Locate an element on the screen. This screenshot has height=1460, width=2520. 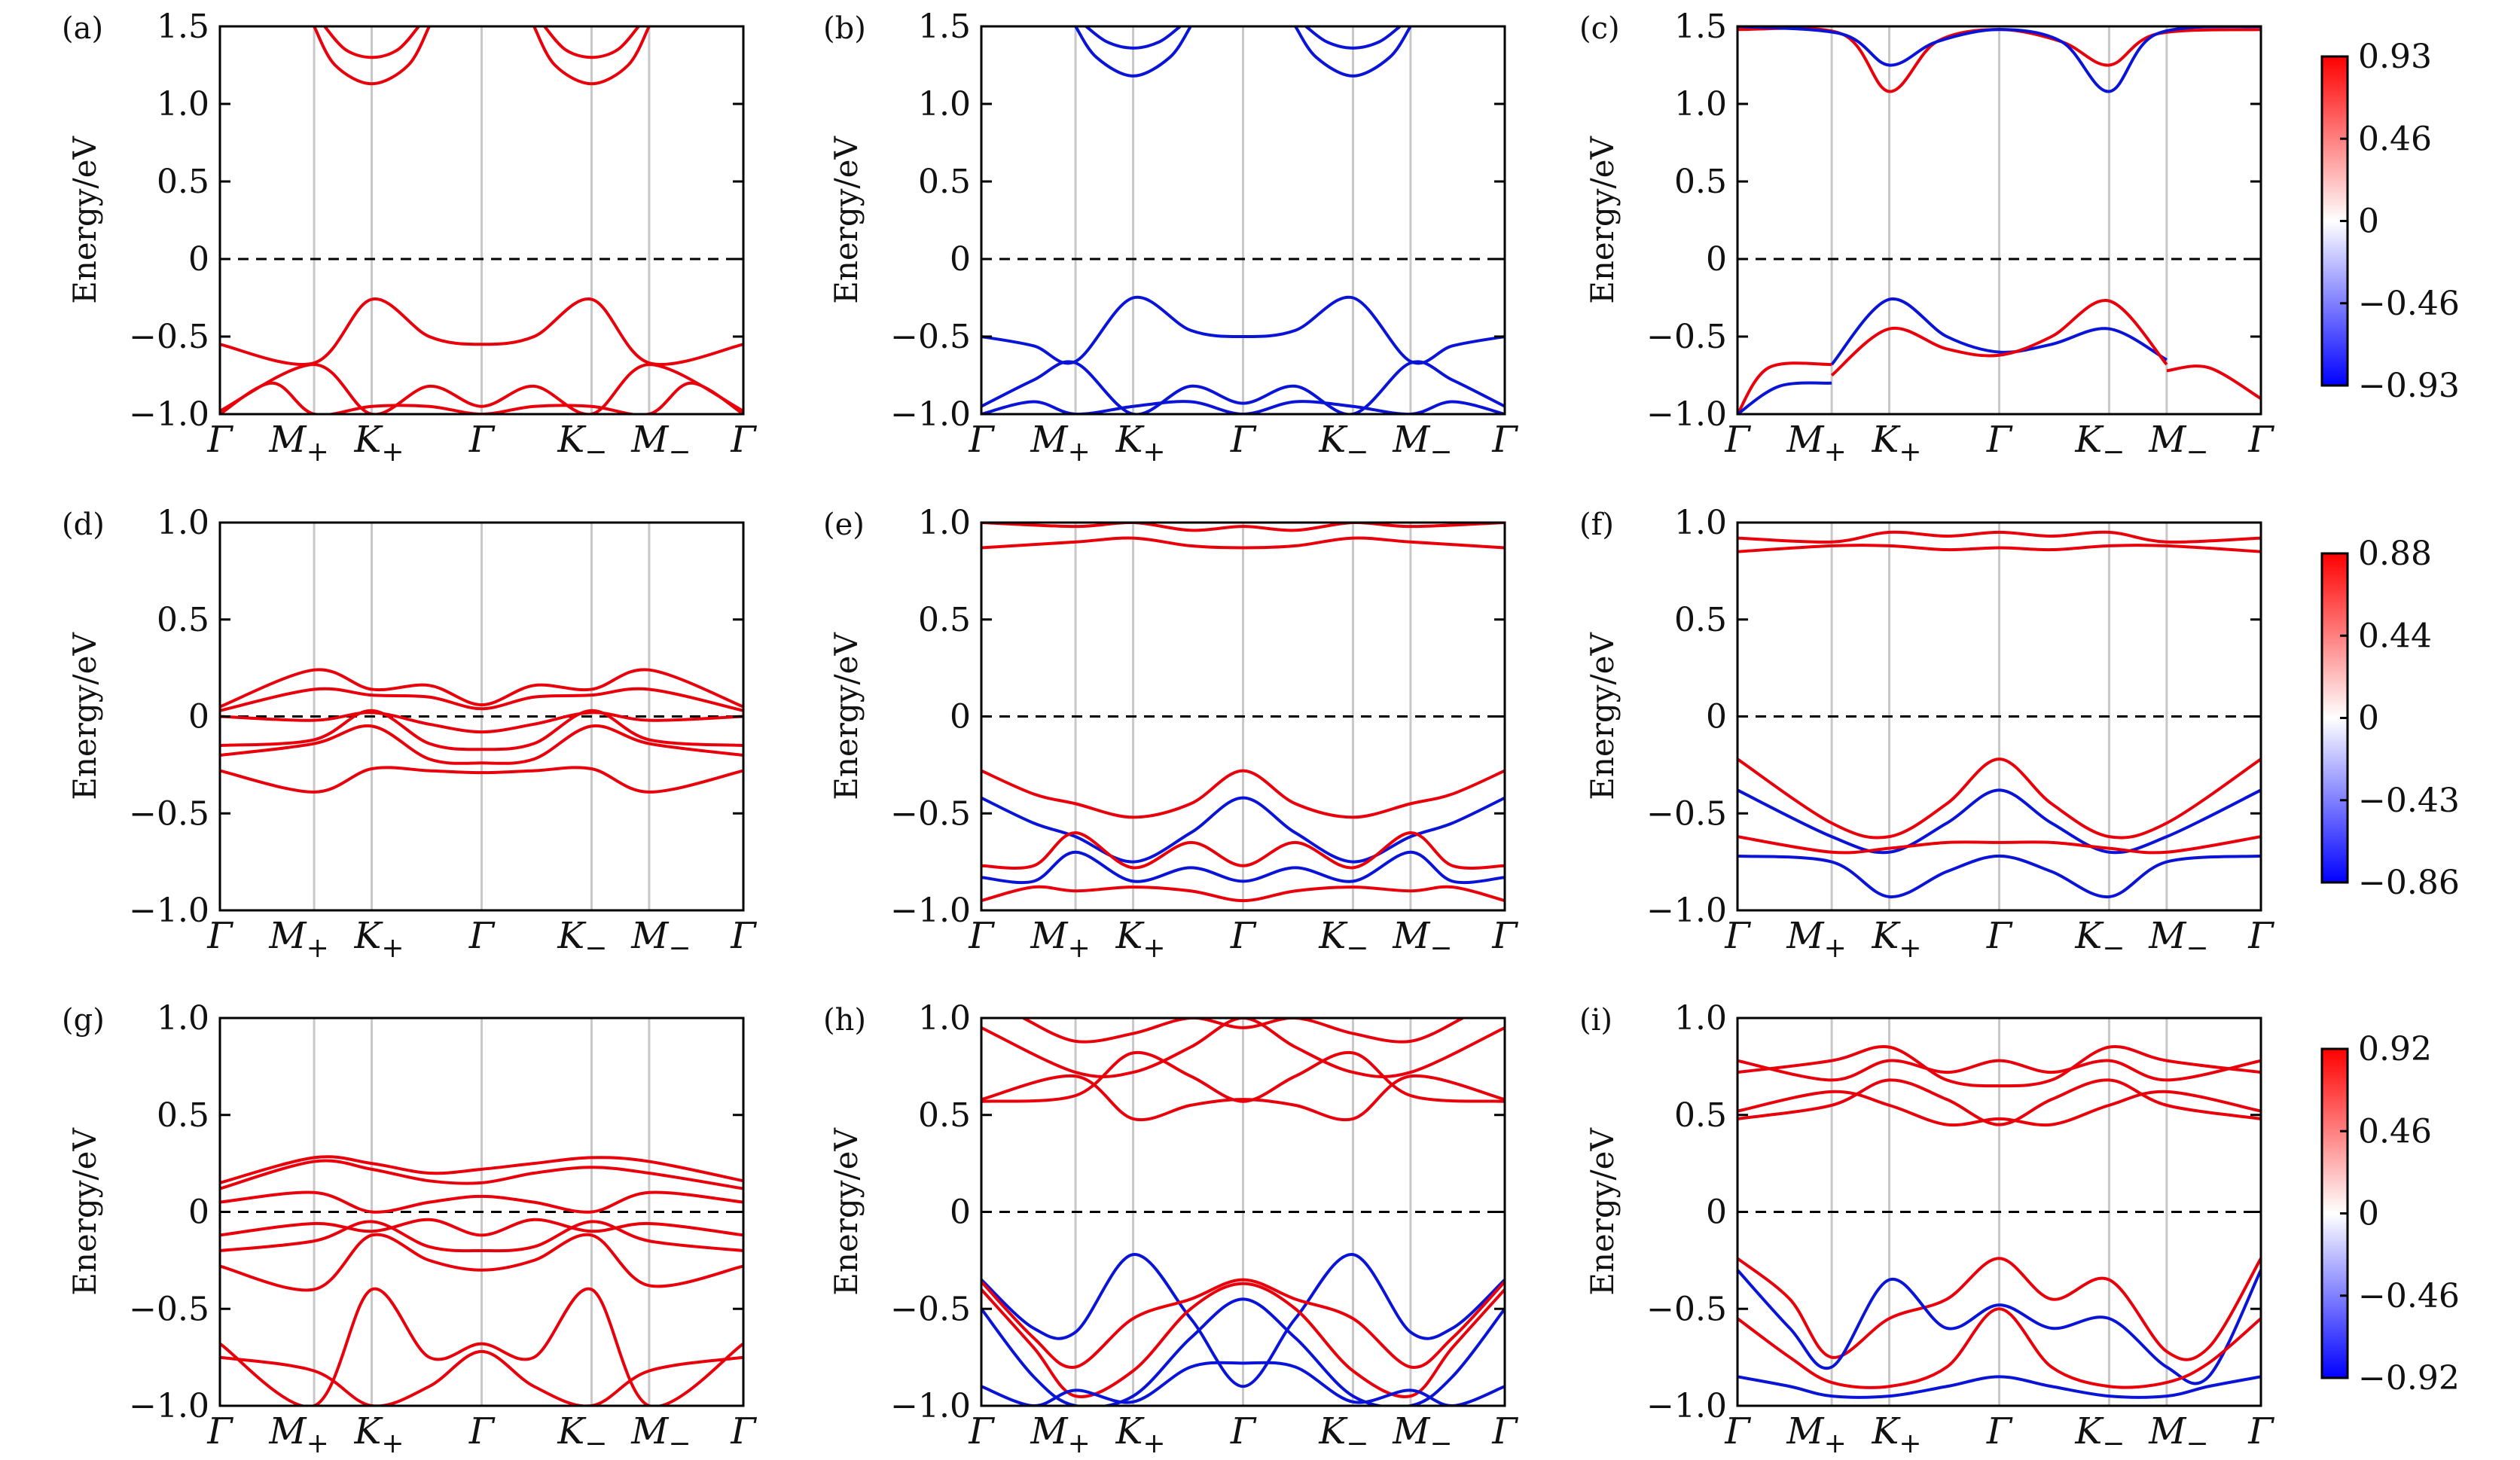
colorbar-tick-label: 0.88 is located at coordinates (2395, 554).